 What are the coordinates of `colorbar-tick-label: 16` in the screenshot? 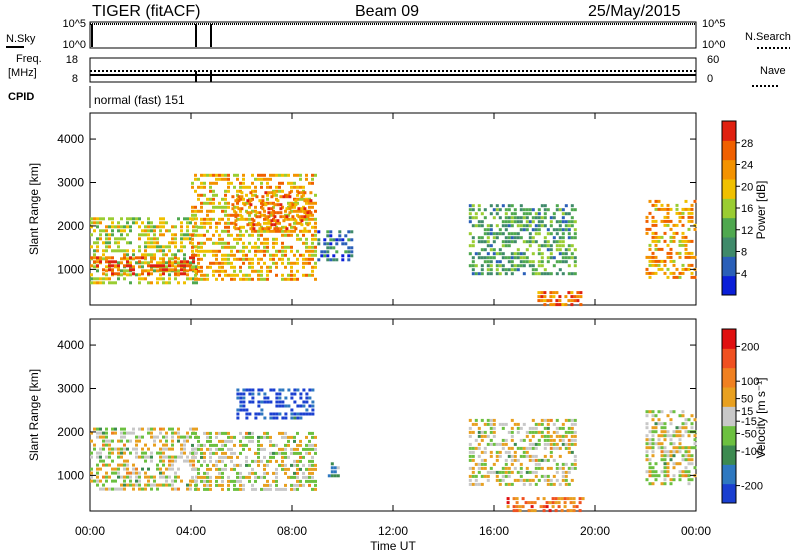 It's located at (747, 209).